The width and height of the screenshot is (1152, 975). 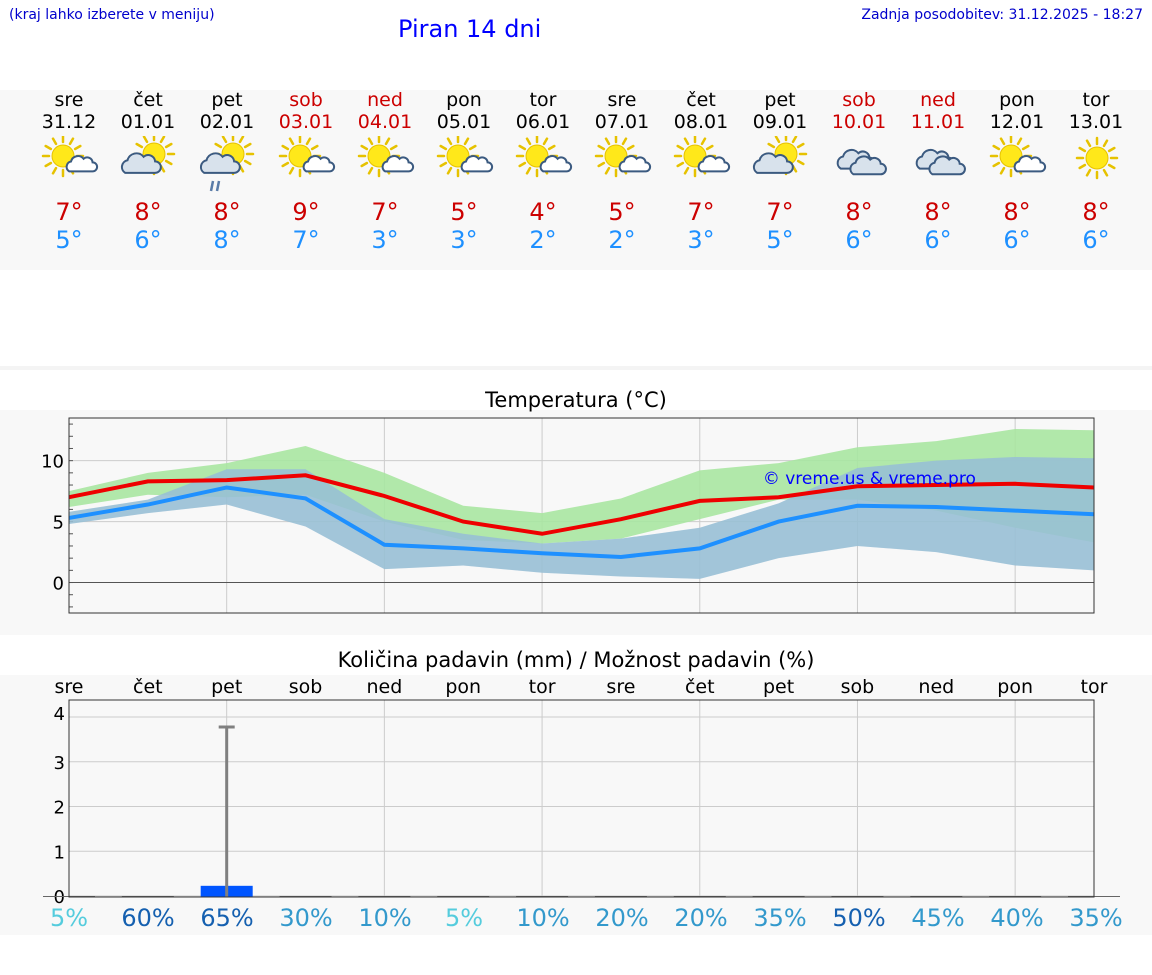 What do you see at coordinates (227, 918) in the screenshot?
I see `precipitation-probability: 65%` at bounding box center [227, 918].